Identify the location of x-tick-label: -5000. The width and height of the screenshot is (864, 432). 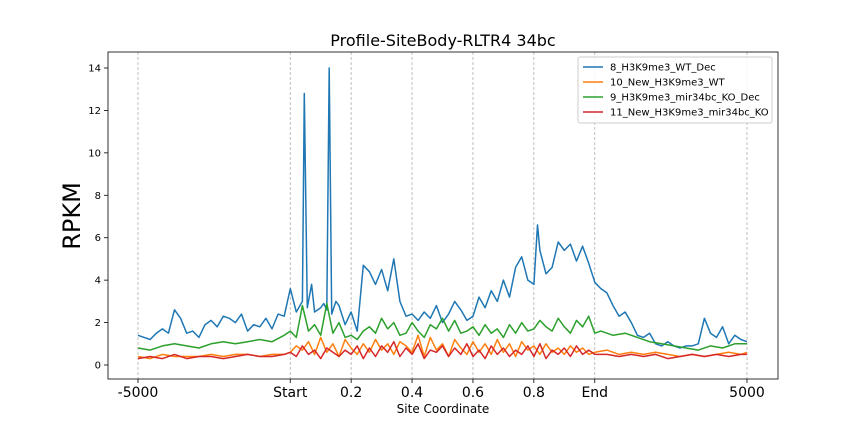
(138, 393).